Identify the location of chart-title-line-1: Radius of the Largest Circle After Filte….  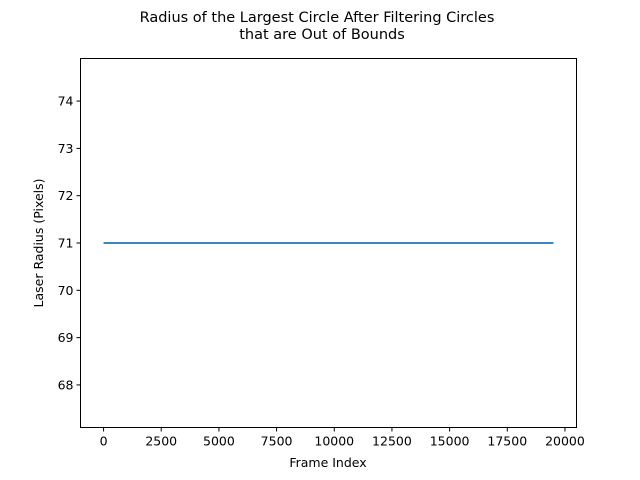
(317, 18).